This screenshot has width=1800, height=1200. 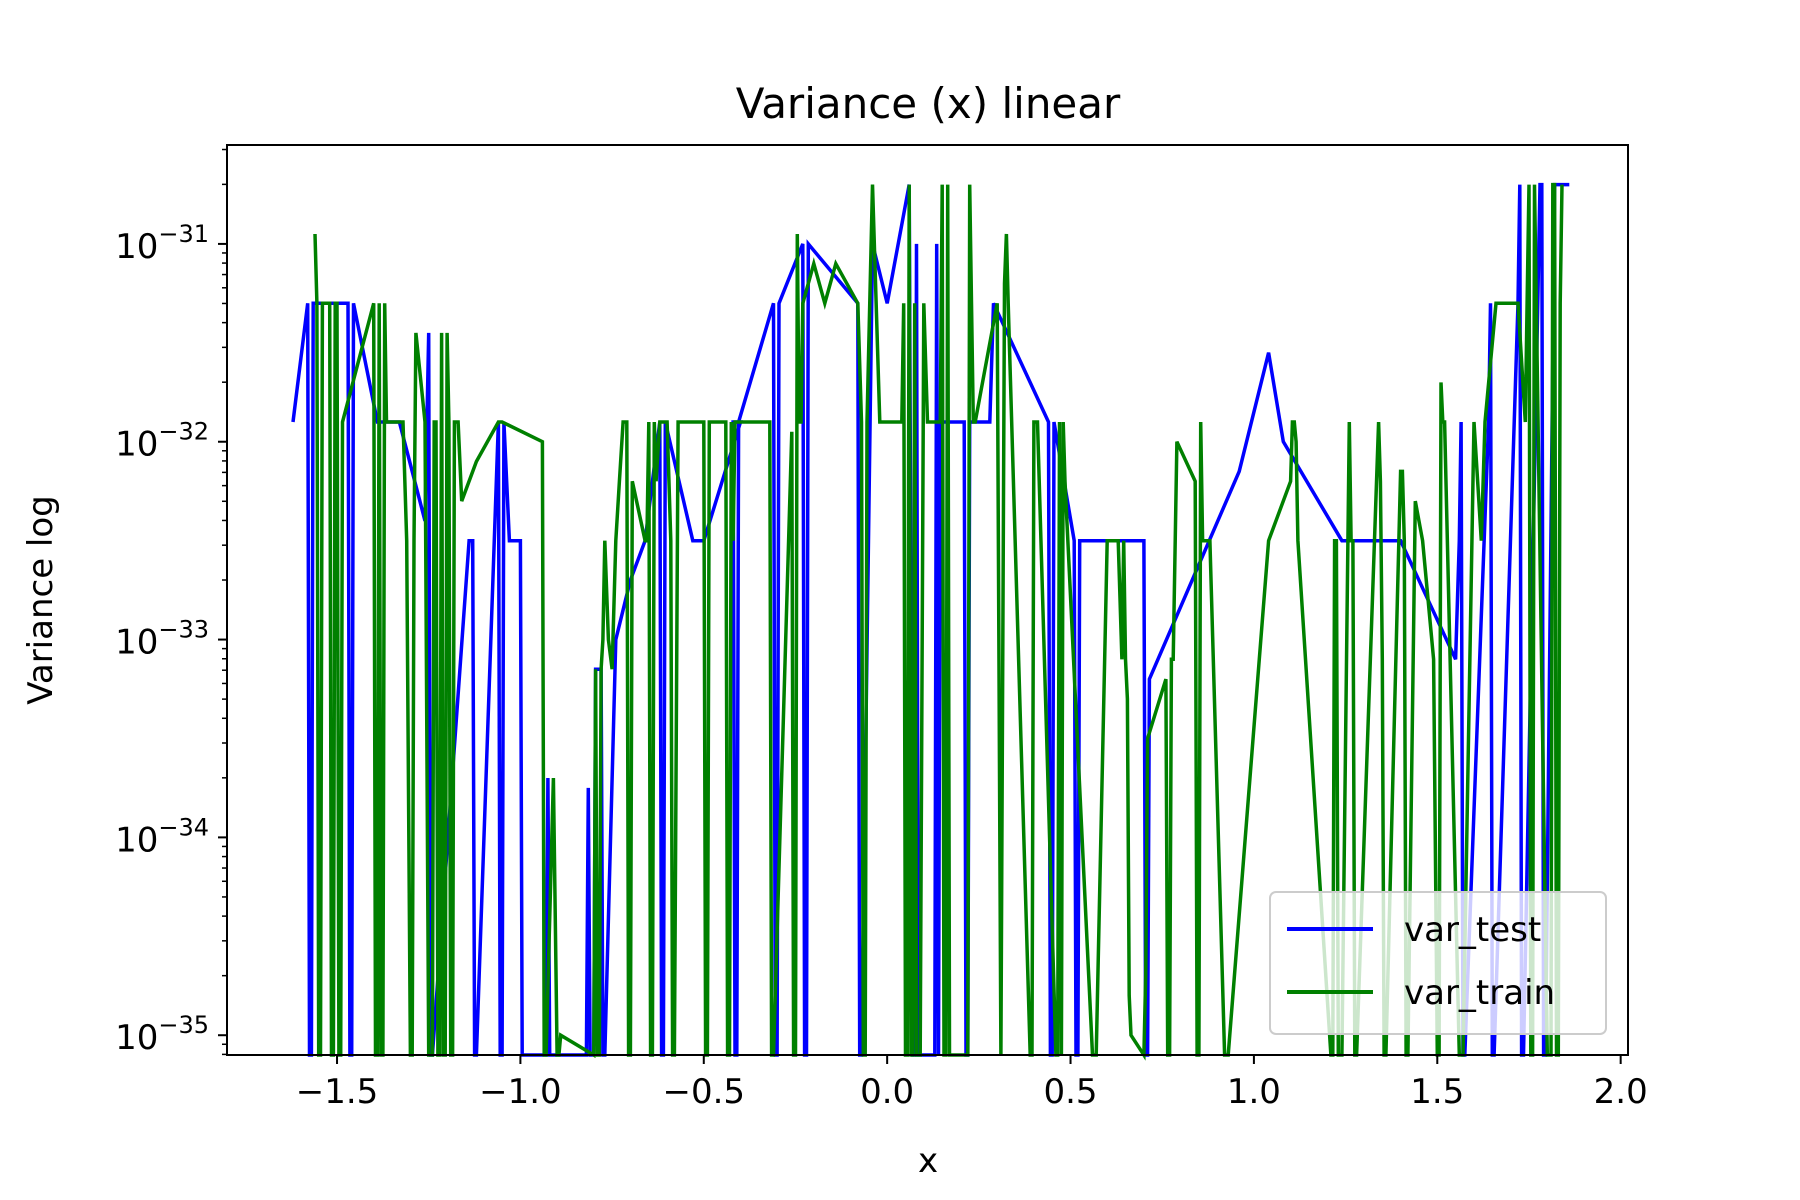 I want to click on legend-label-var-test: var_test, so click(x=1472, y=930).